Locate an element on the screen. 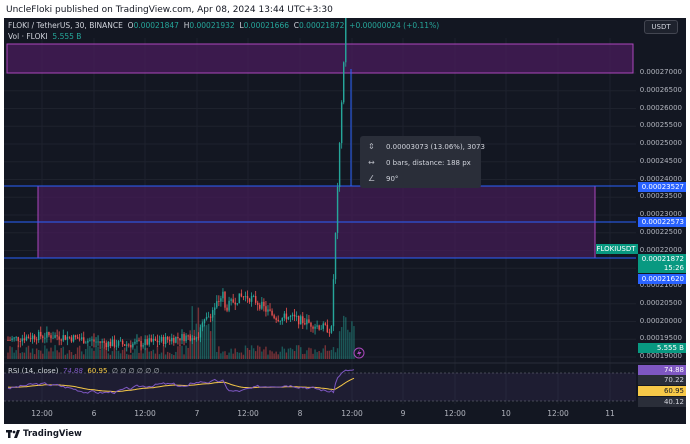 This screenshot has height=444, width=690. currency-button: USDT is located at coordinates (661, 27).